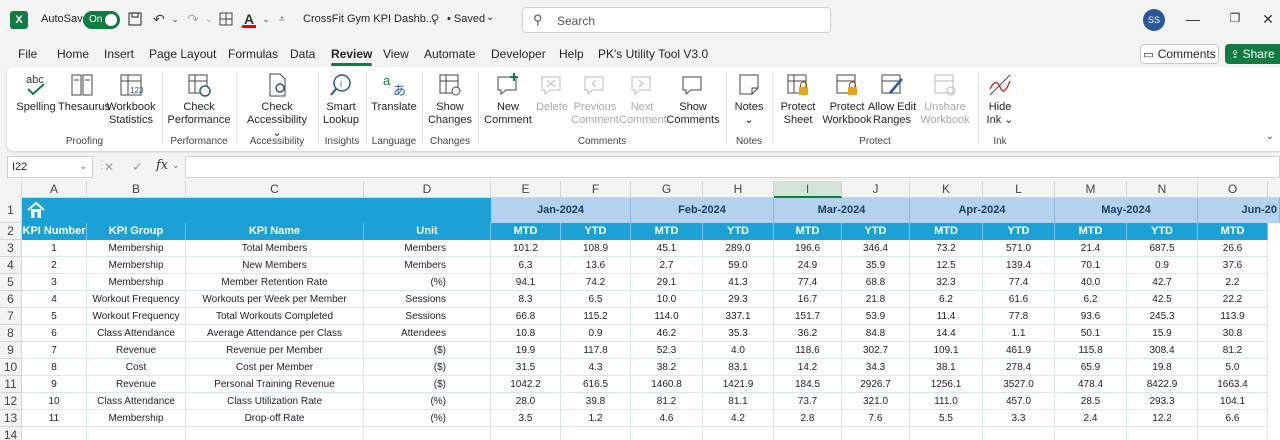 This screenshot has width=1280, height=440. What do you see at coordinates (1162, 282) in the screenshot?
I see `table-cell: 42.7` at bounding box center [1162, 282].